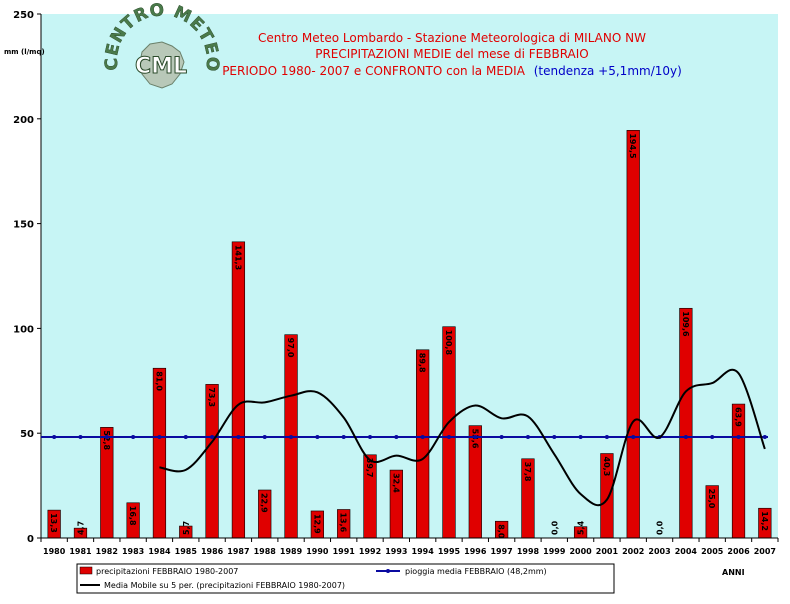 The image size is (790, 604). I want to click on x-tick-label: 1996, so click(475, 551).